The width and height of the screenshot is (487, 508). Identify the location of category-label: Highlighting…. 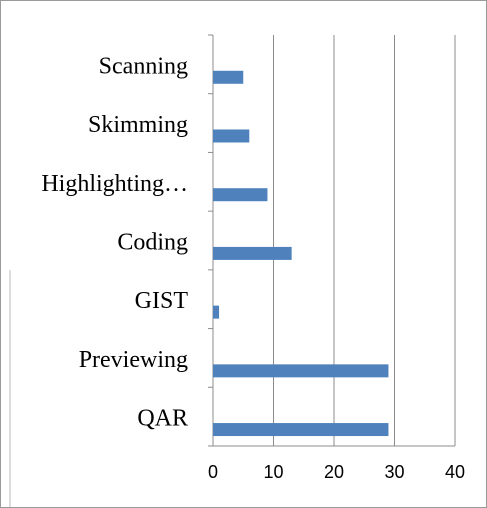
(114, 184).